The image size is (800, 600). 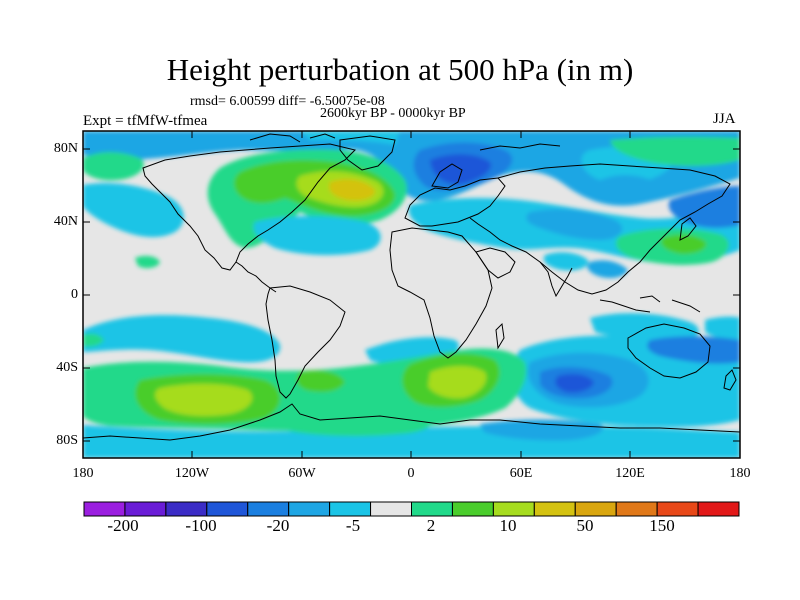 I want to click on color-bar, so click(x=411, y=509).